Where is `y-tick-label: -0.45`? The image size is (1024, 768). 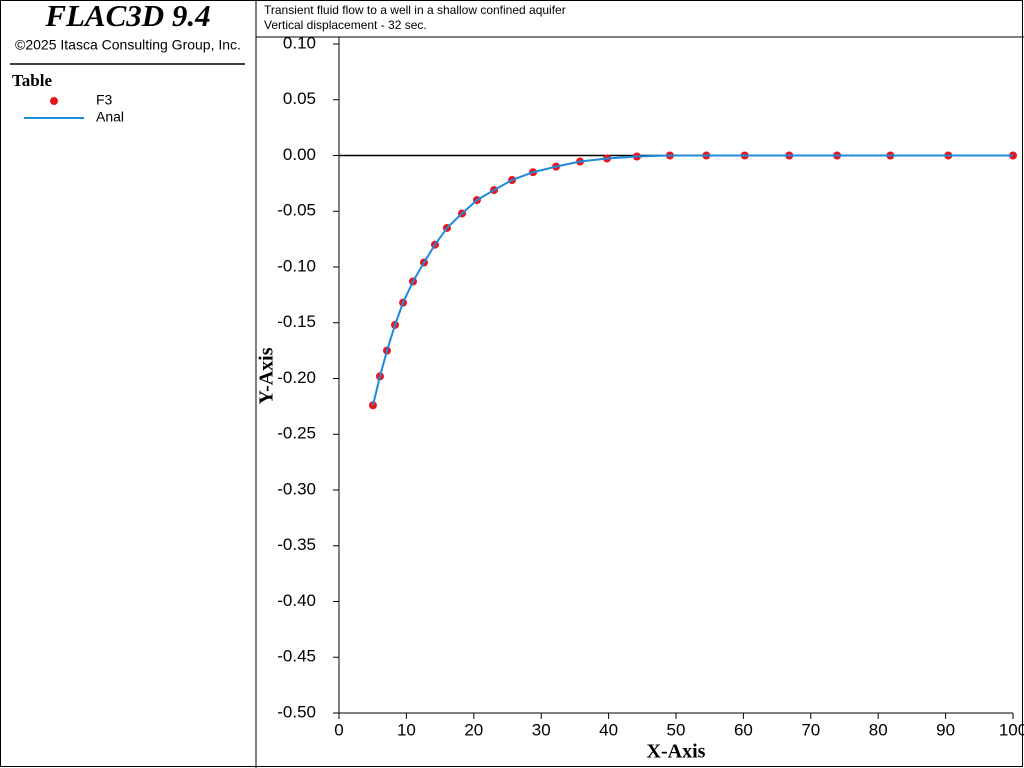
y-tick-label: -0.45 is located at coordinates (296, 656).